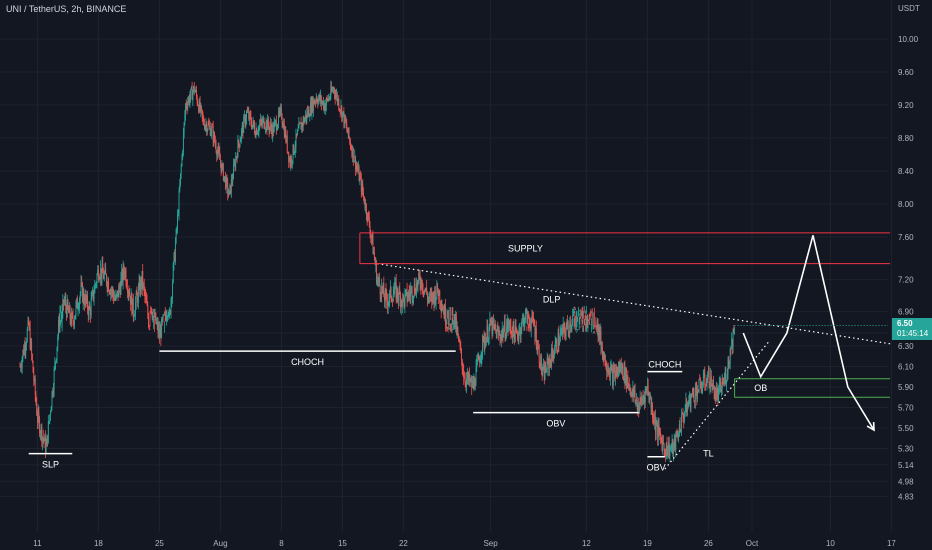 Image resolution: width=932 pixels, height=550 pixels. Describe the element at coordinates (555, 424) in the screenshot. I see `level-label: OBV` at that location.